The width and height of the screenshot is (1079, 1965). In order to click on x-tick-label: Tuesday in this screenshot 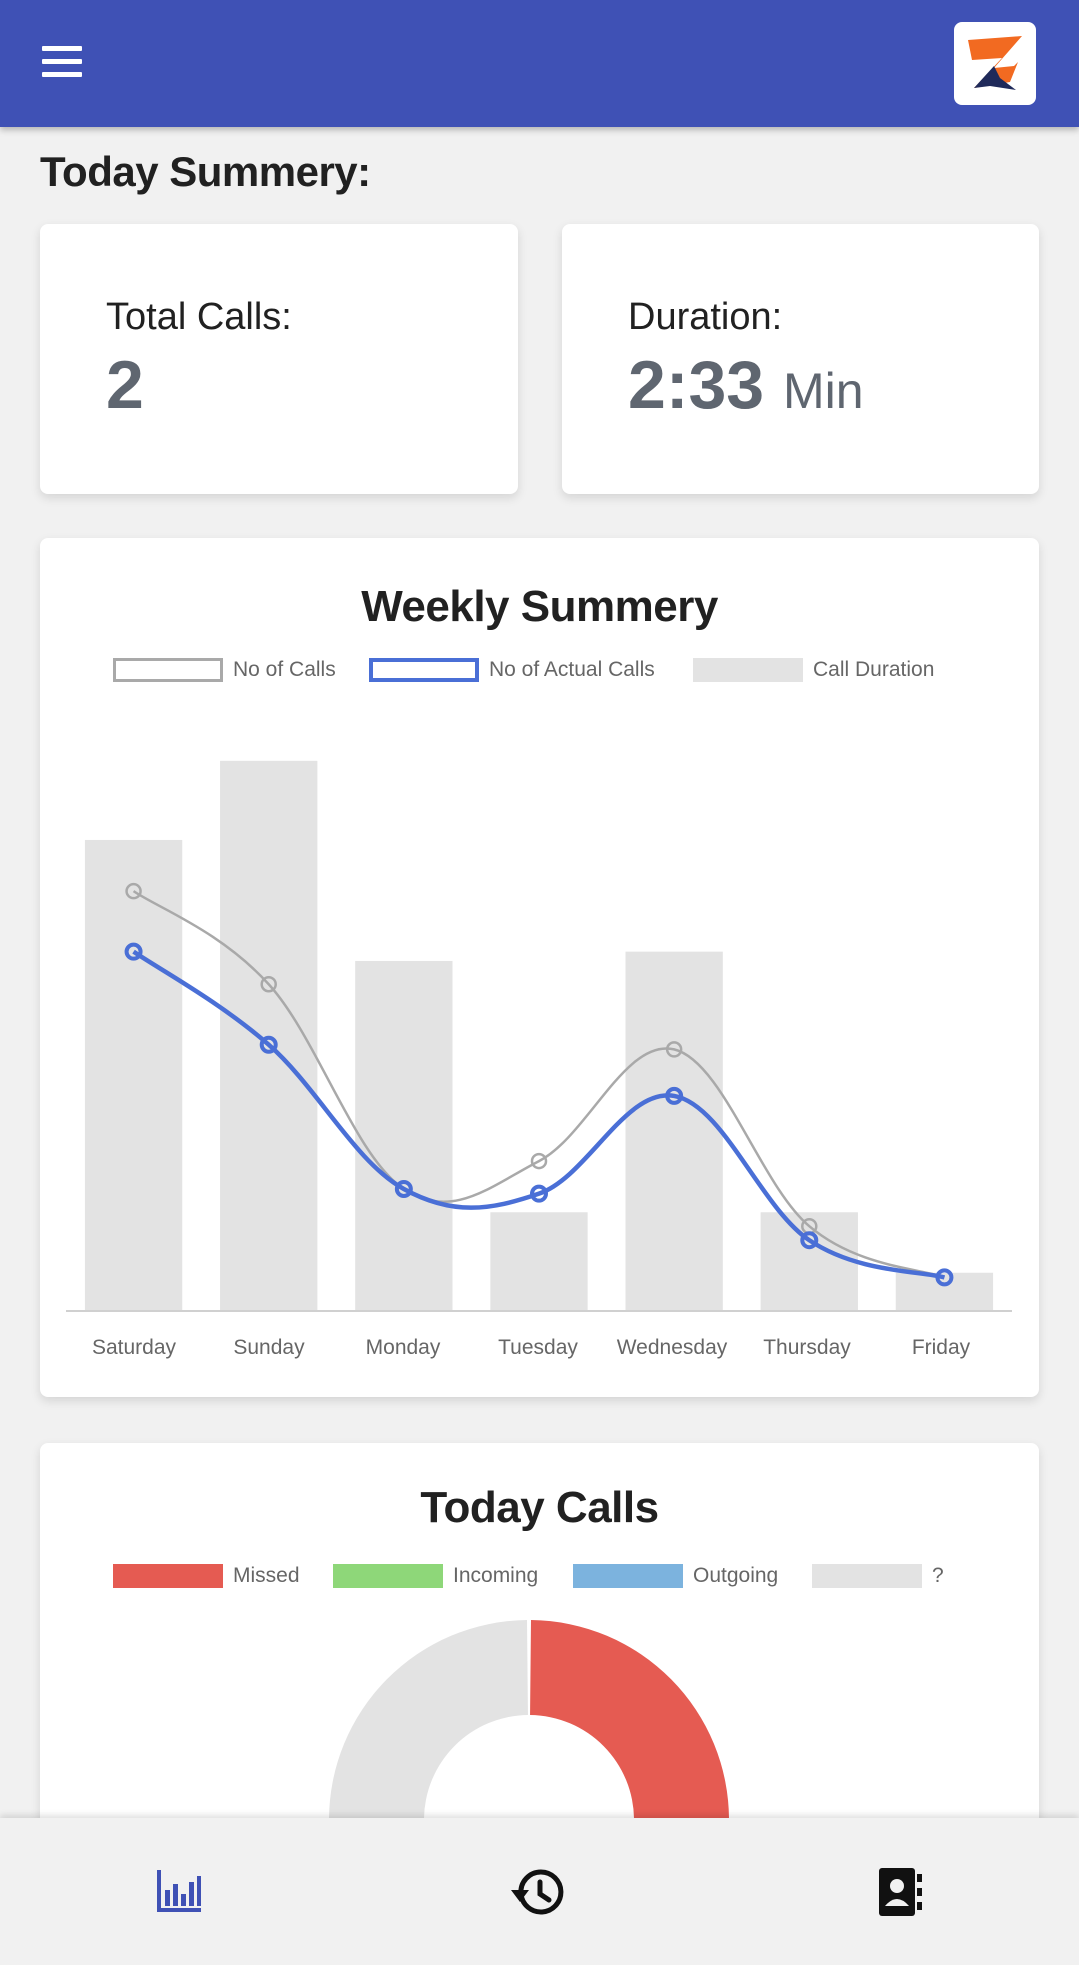, I will do `click(538, 1347)`.